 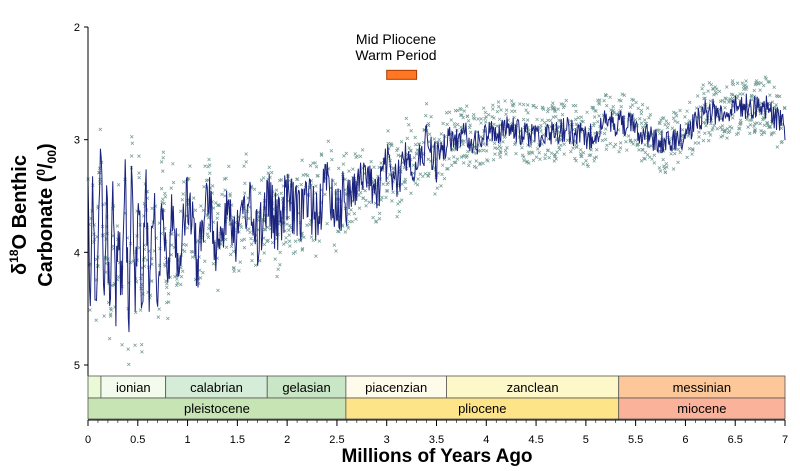 I want to click on stage-label: zanclean, so click(x=533, y=387).